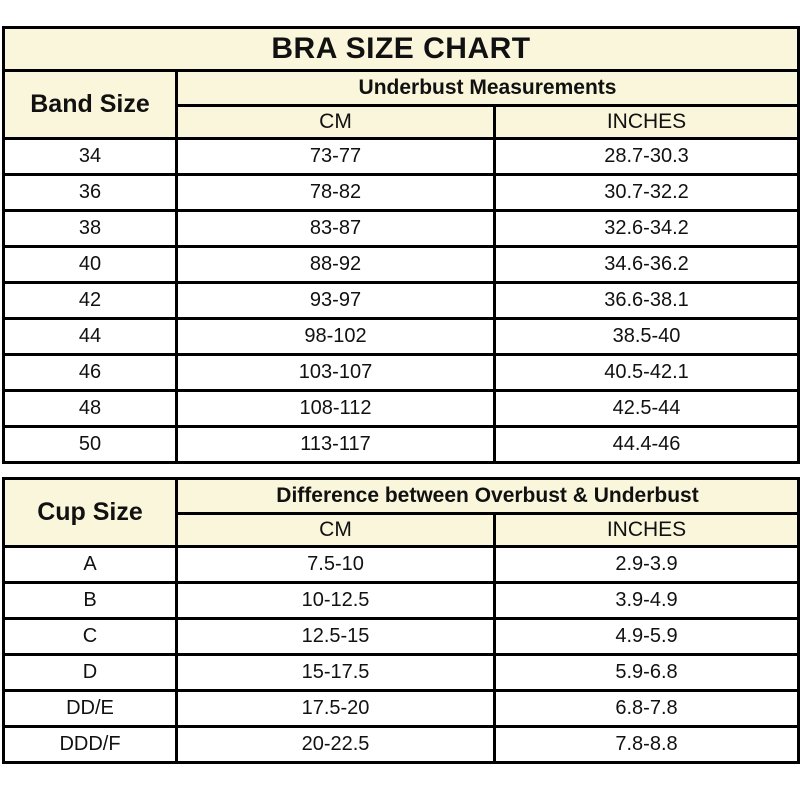  I want to click on table-row: 44 98-102 38.5-40, so click(401, 336).